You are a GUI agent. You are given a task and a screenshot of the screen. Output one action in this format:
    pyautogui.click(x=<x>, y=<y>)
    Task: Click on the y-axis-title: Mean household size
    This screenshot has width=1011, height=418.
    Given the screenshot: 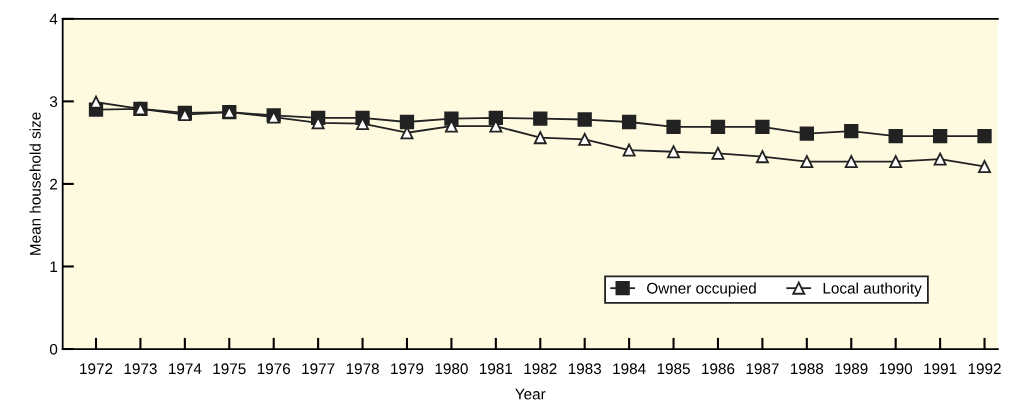 What is the action you would take?
    pyautogui.click(x=35, y=183)
    